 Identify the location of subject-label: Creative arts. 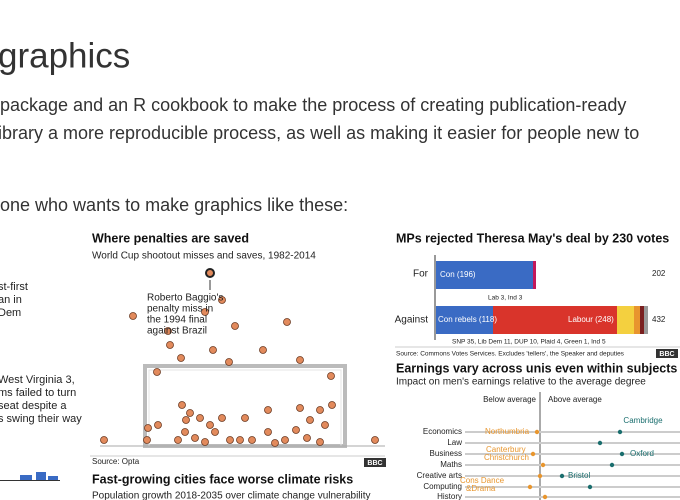
(439, 475).